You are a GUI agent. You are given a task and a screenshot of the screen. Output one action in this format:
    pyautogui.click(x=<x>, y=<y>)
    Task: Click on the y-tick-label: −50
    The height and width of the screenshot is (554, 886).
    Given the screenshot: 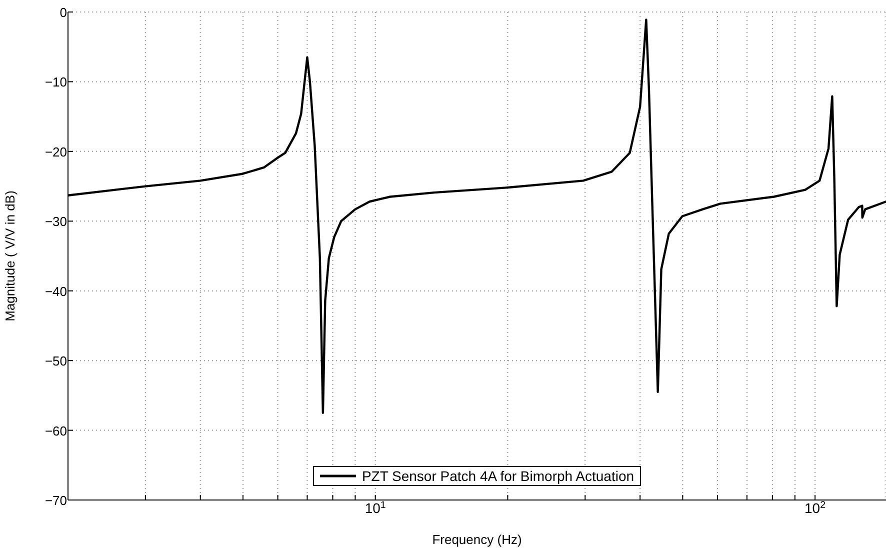 What is the action you would take?
    pyautogui.click(x=55, y=361)
    